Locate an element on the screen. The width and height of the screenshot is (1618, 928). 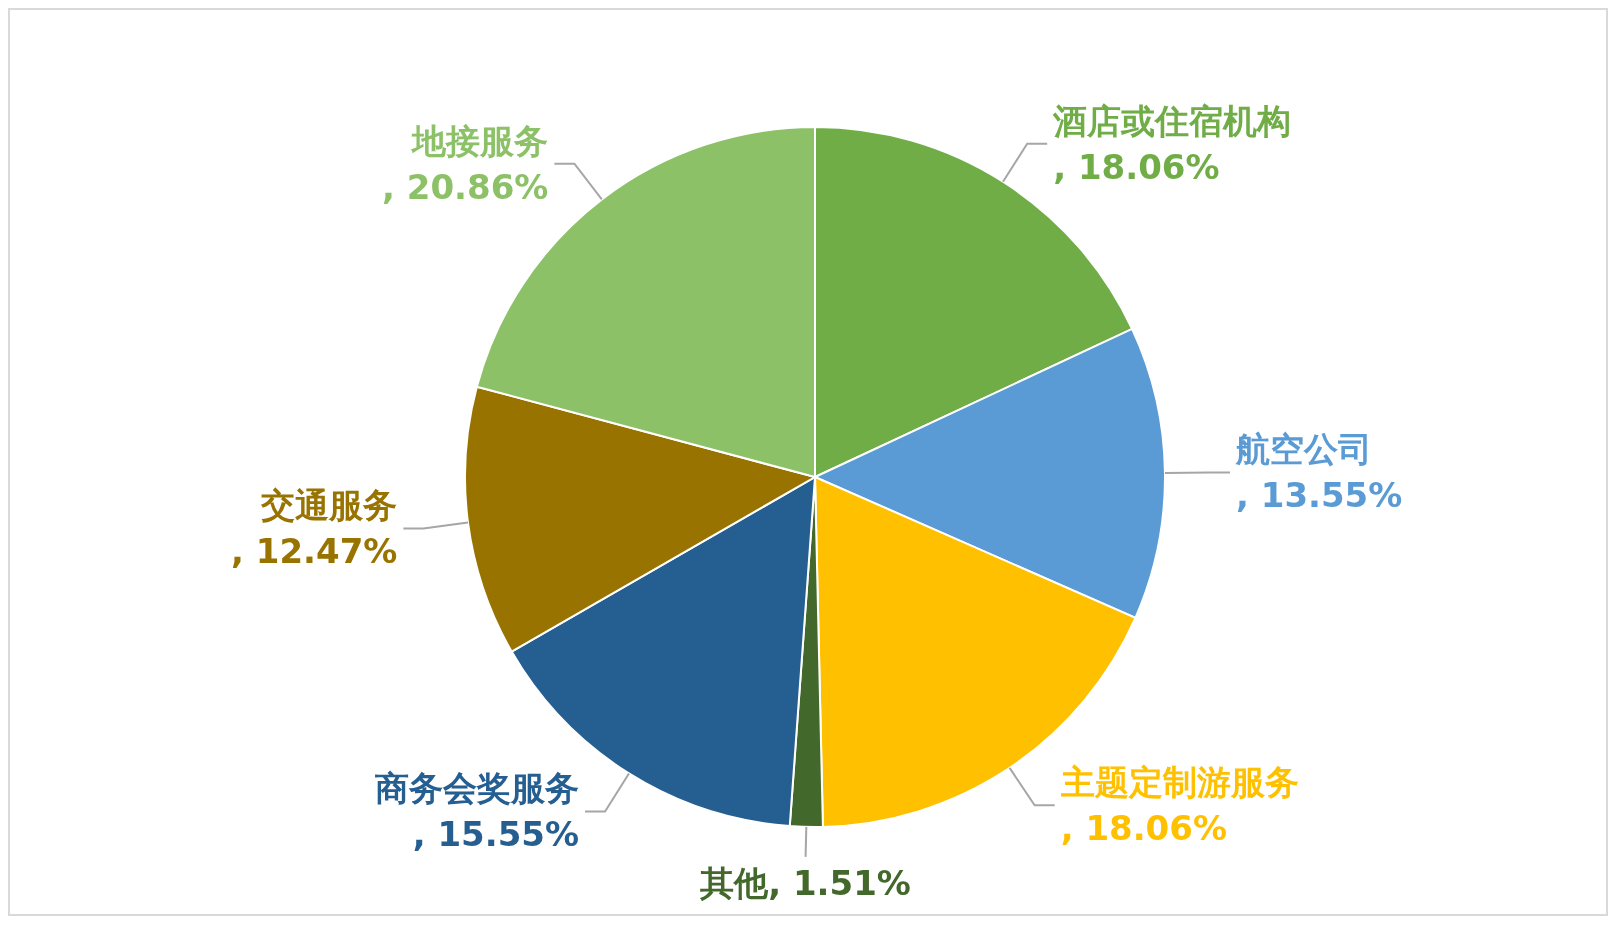
slice-label: 地接服务 is located at coordinates (479, 140).